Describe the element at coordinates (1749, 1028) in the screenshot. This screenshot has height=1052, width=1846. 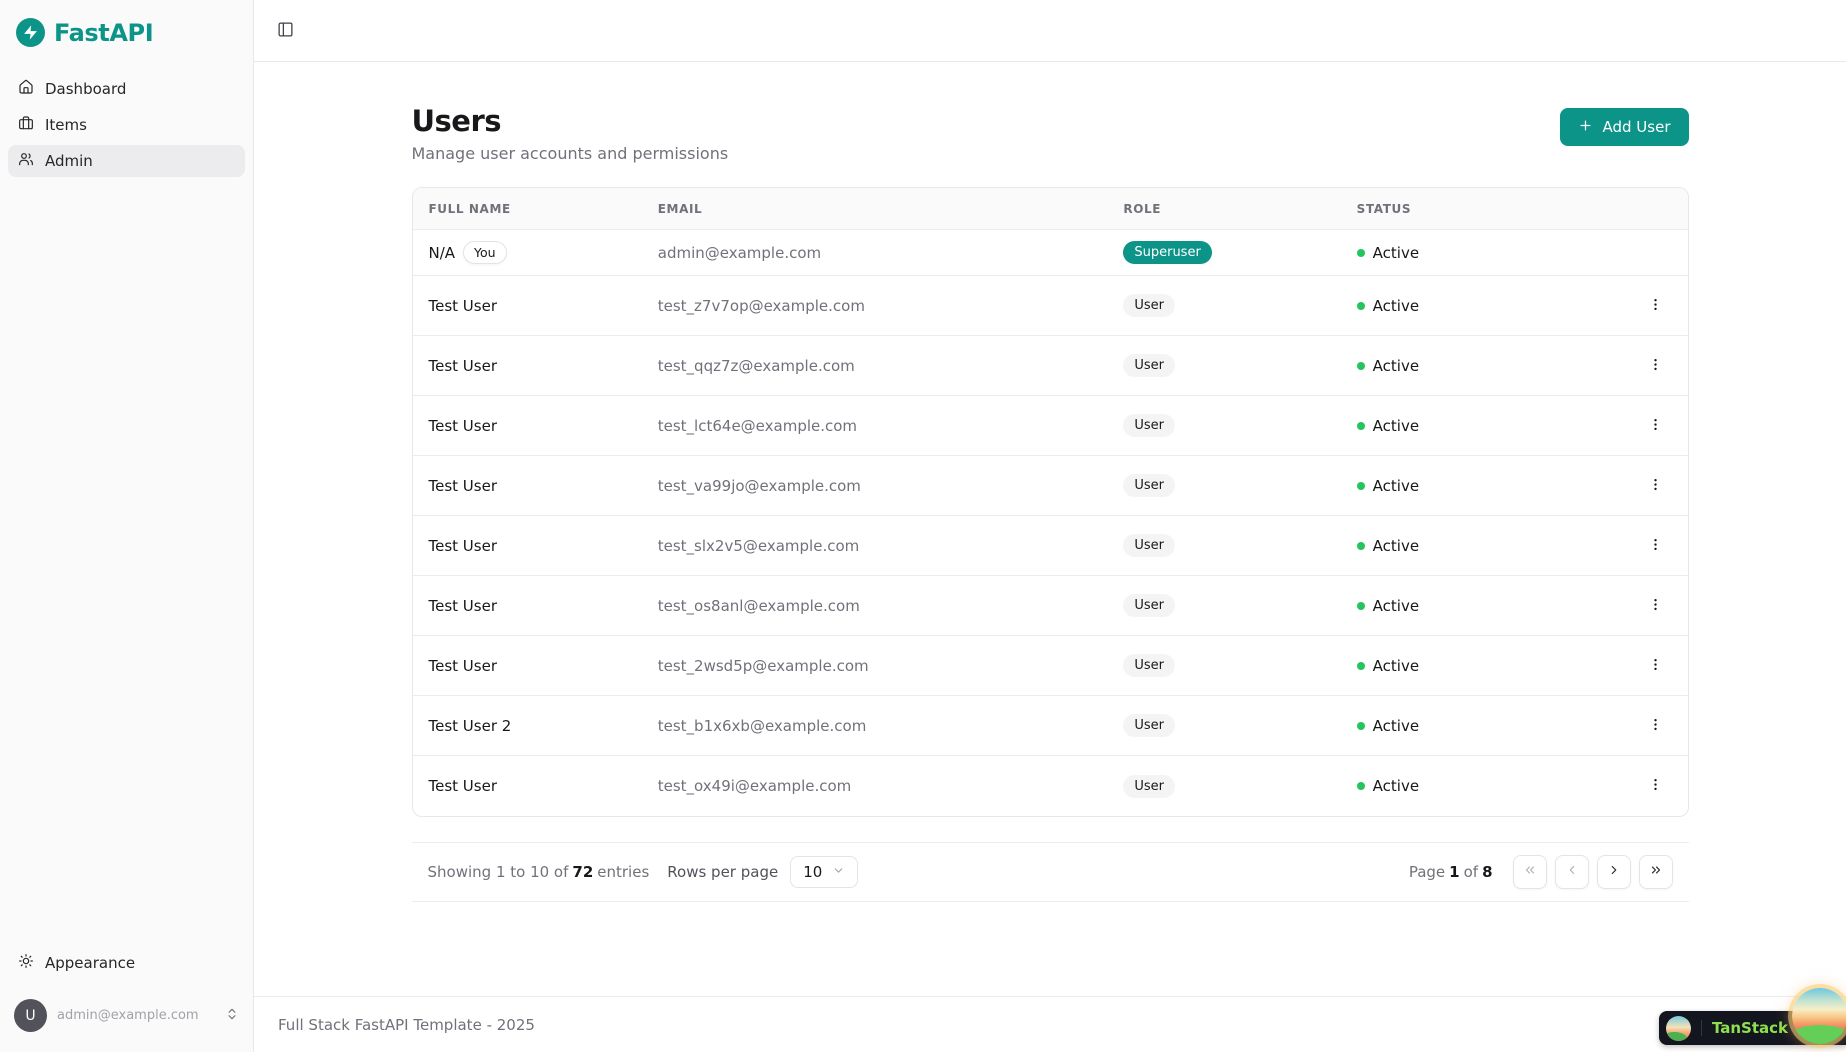
I see `tanstack-label: TanStack` at that location.